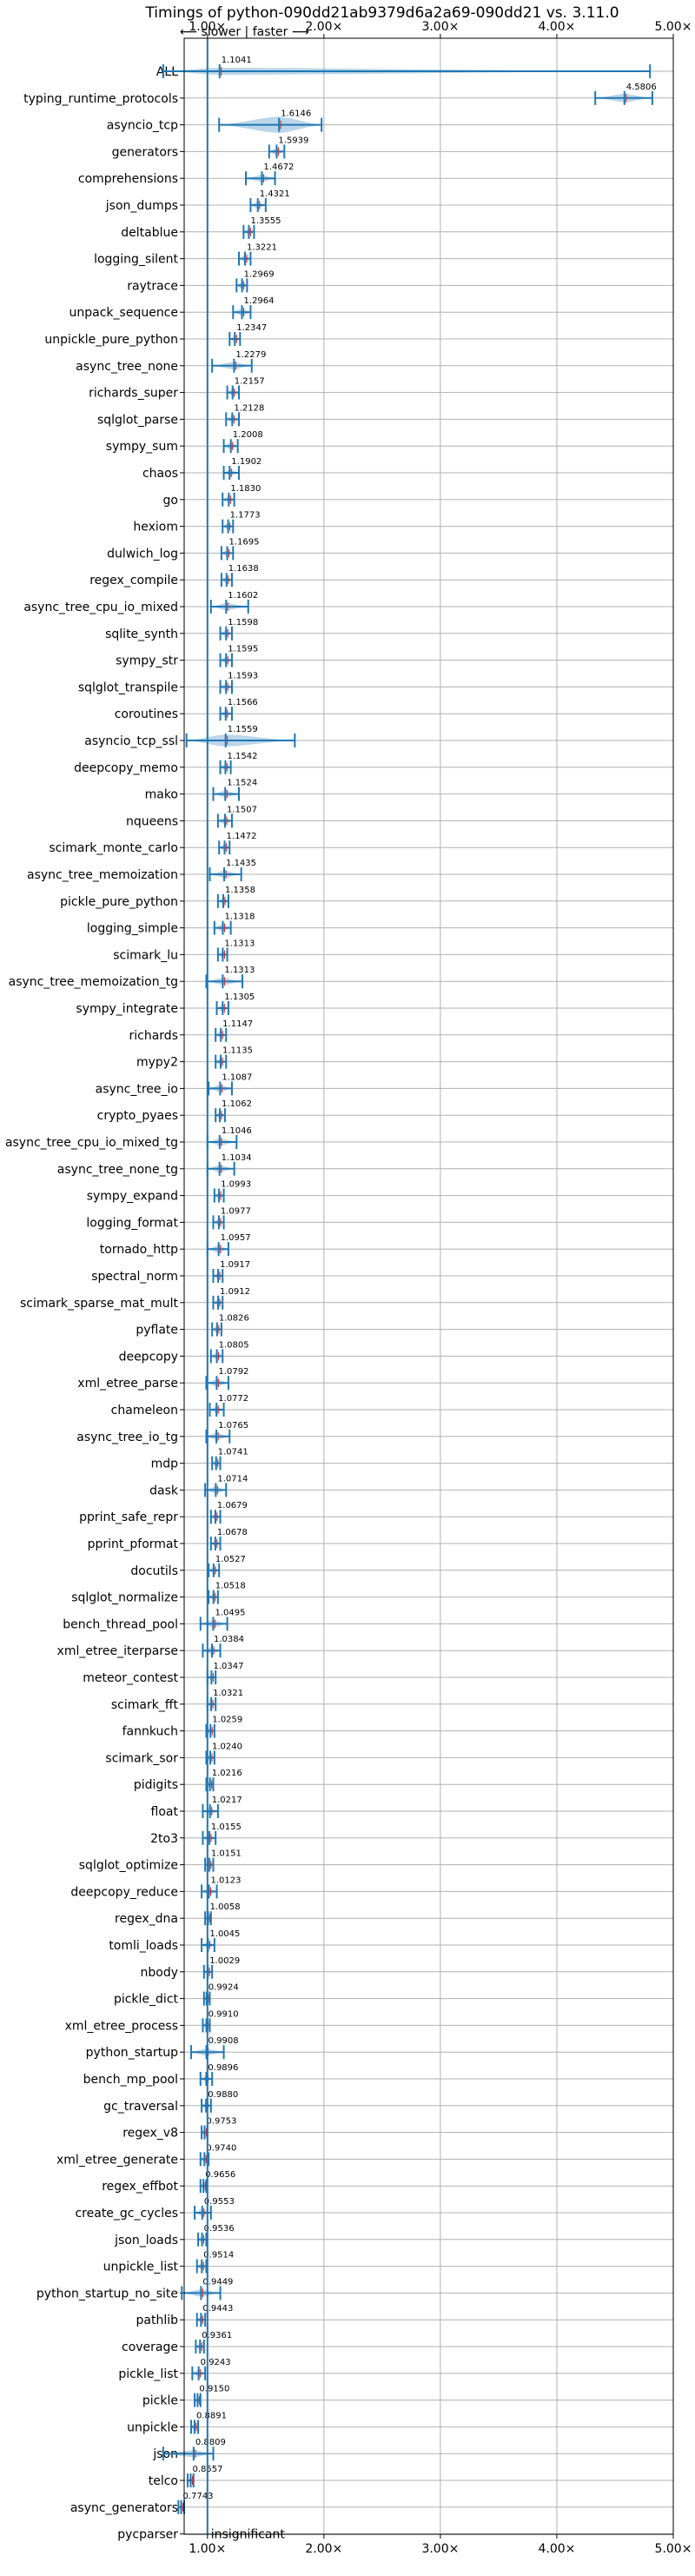 This screenshot has width=695, height=2576. I want to click on benchmark-label: go, so click(170, 501).